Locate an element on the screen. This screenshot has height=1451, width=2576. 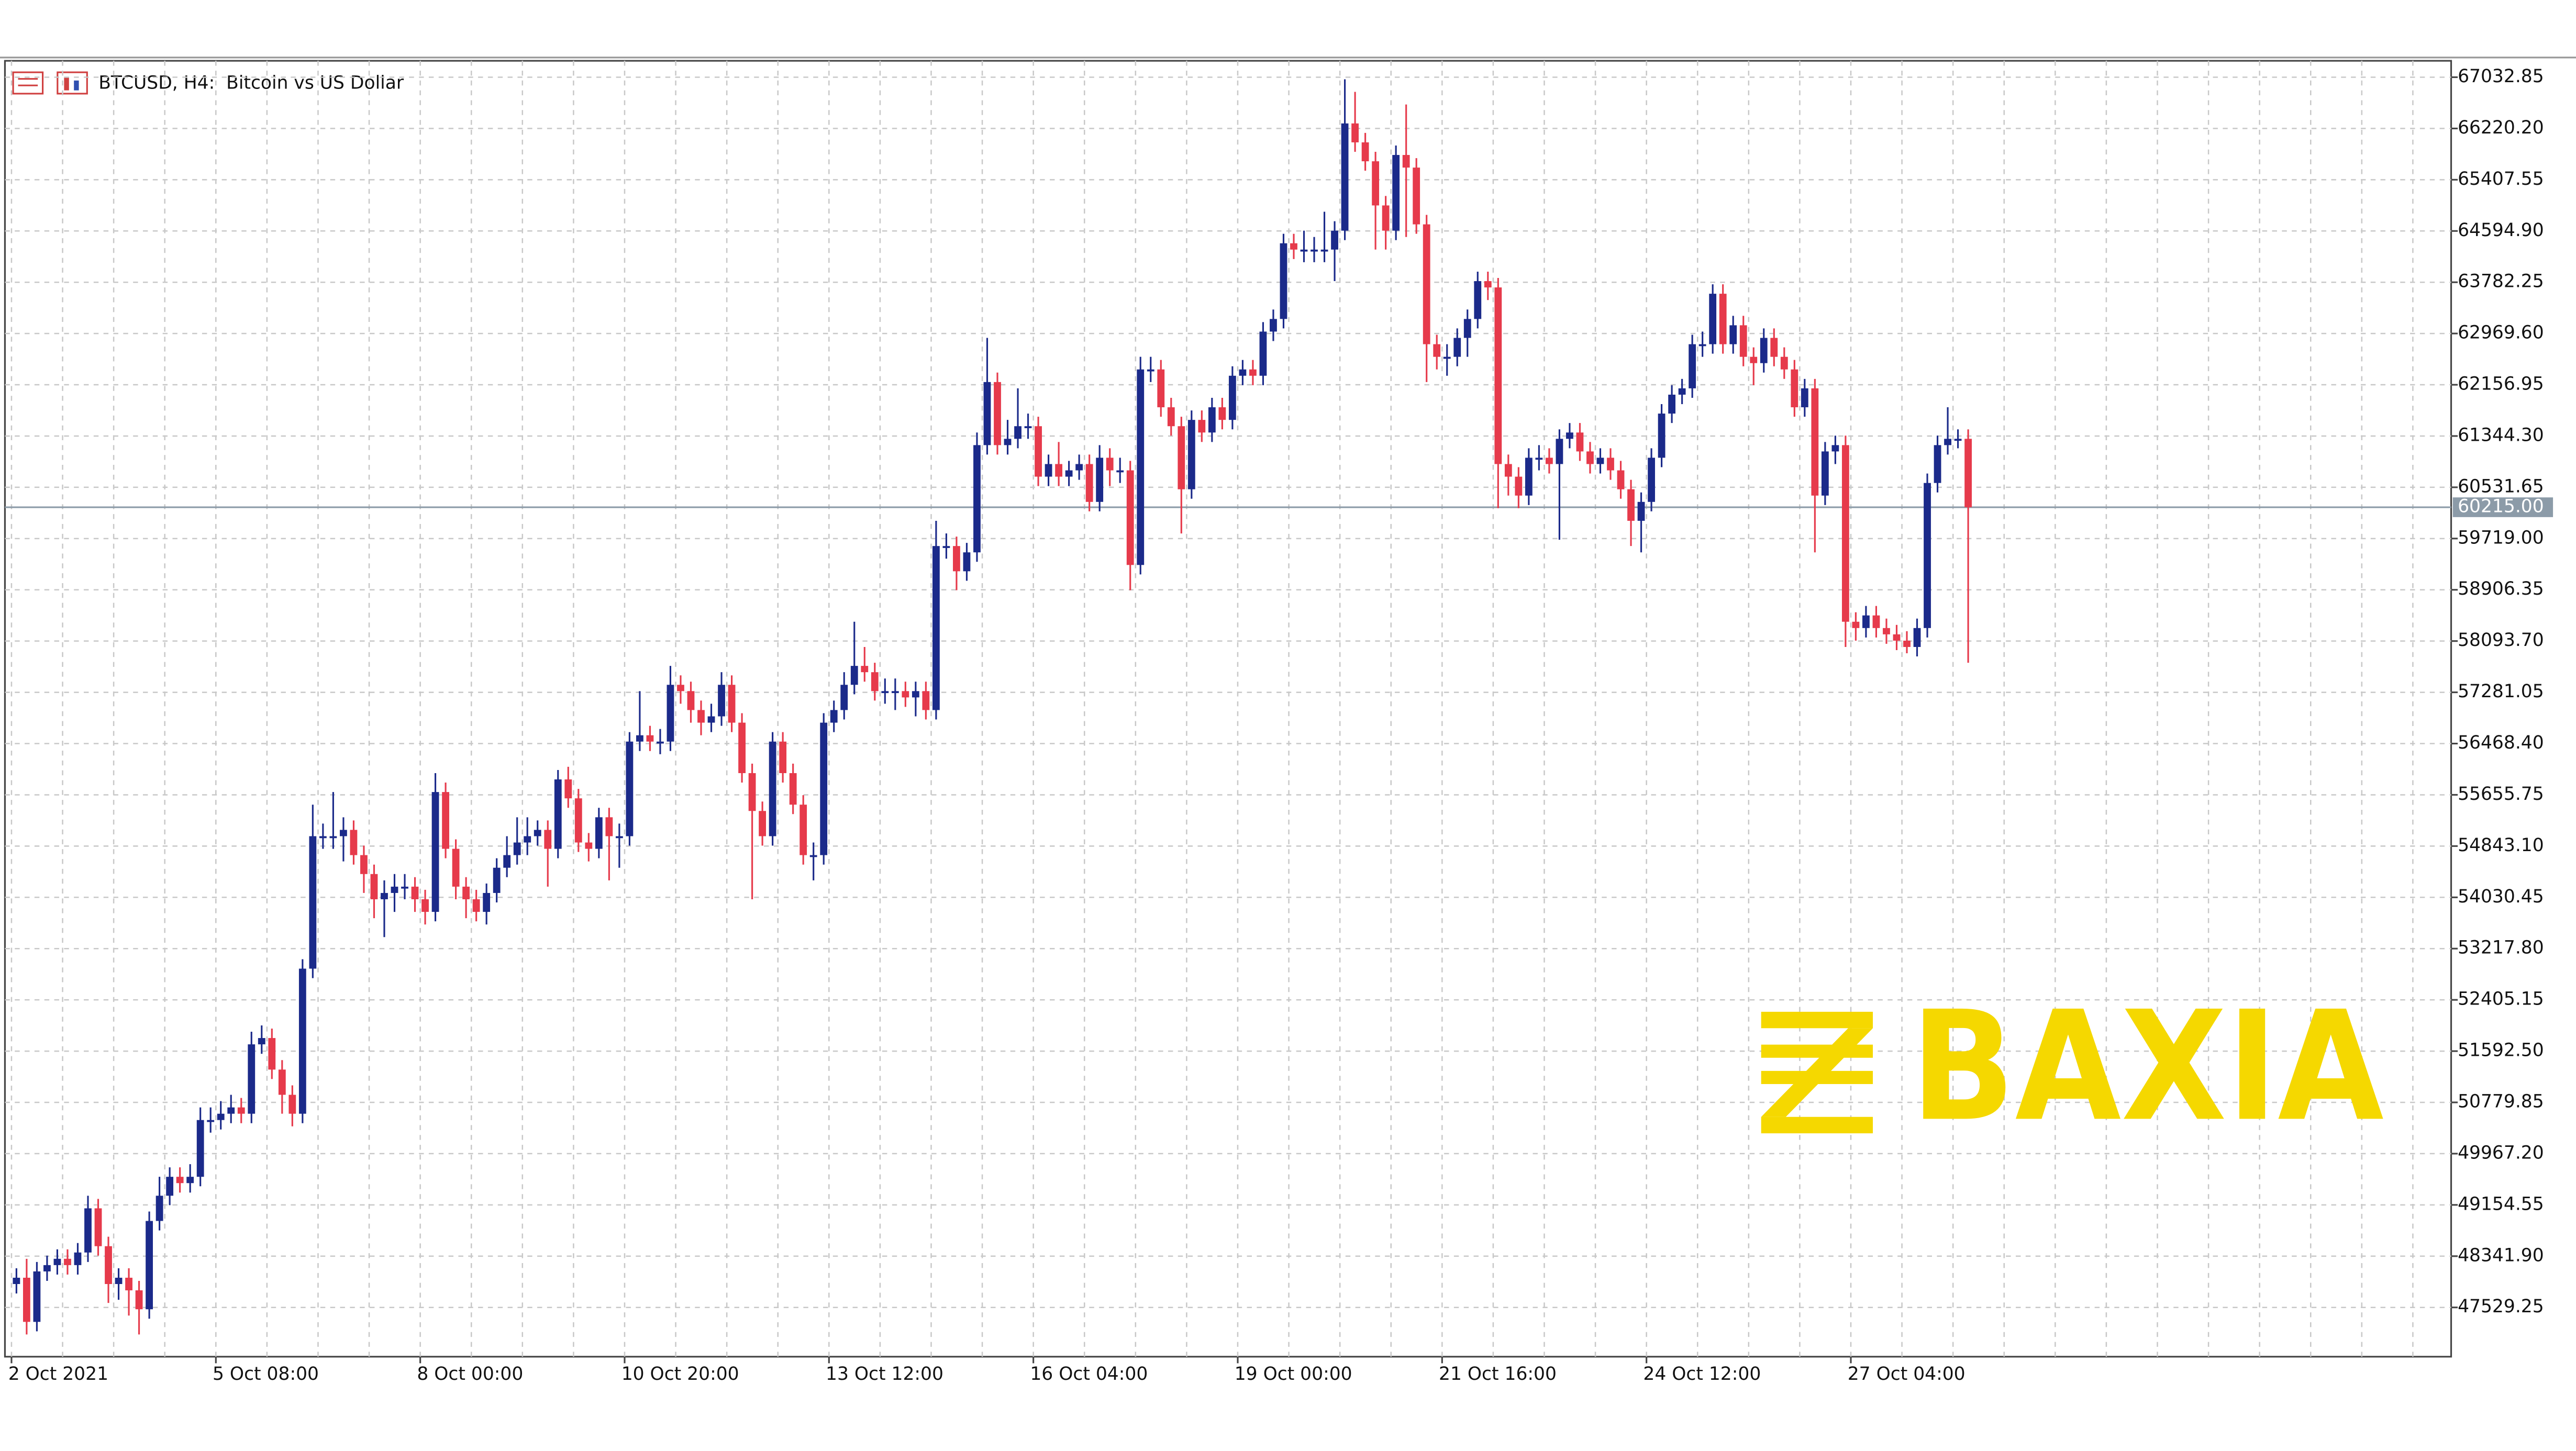
watermark-logo: BAXIA is located at coordinates (2073, 1067).